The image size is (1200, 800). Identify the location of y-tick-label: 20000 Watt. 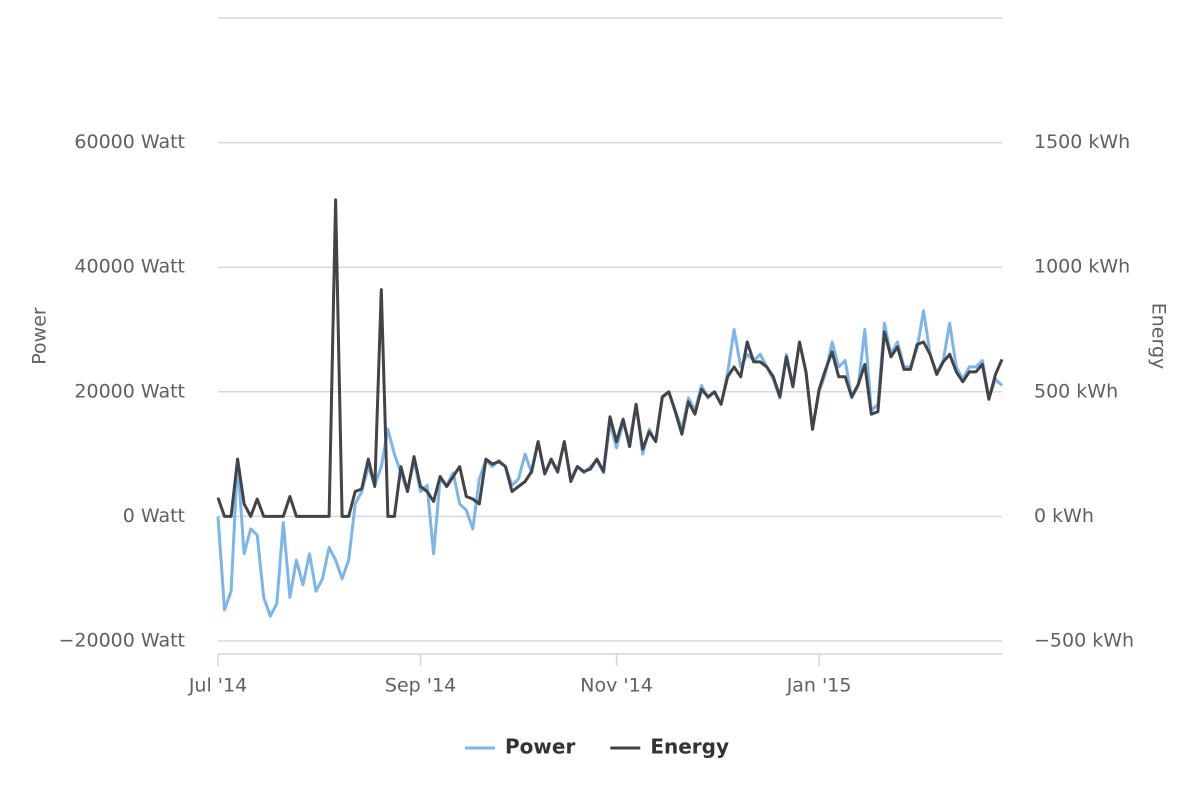
(129, 391).